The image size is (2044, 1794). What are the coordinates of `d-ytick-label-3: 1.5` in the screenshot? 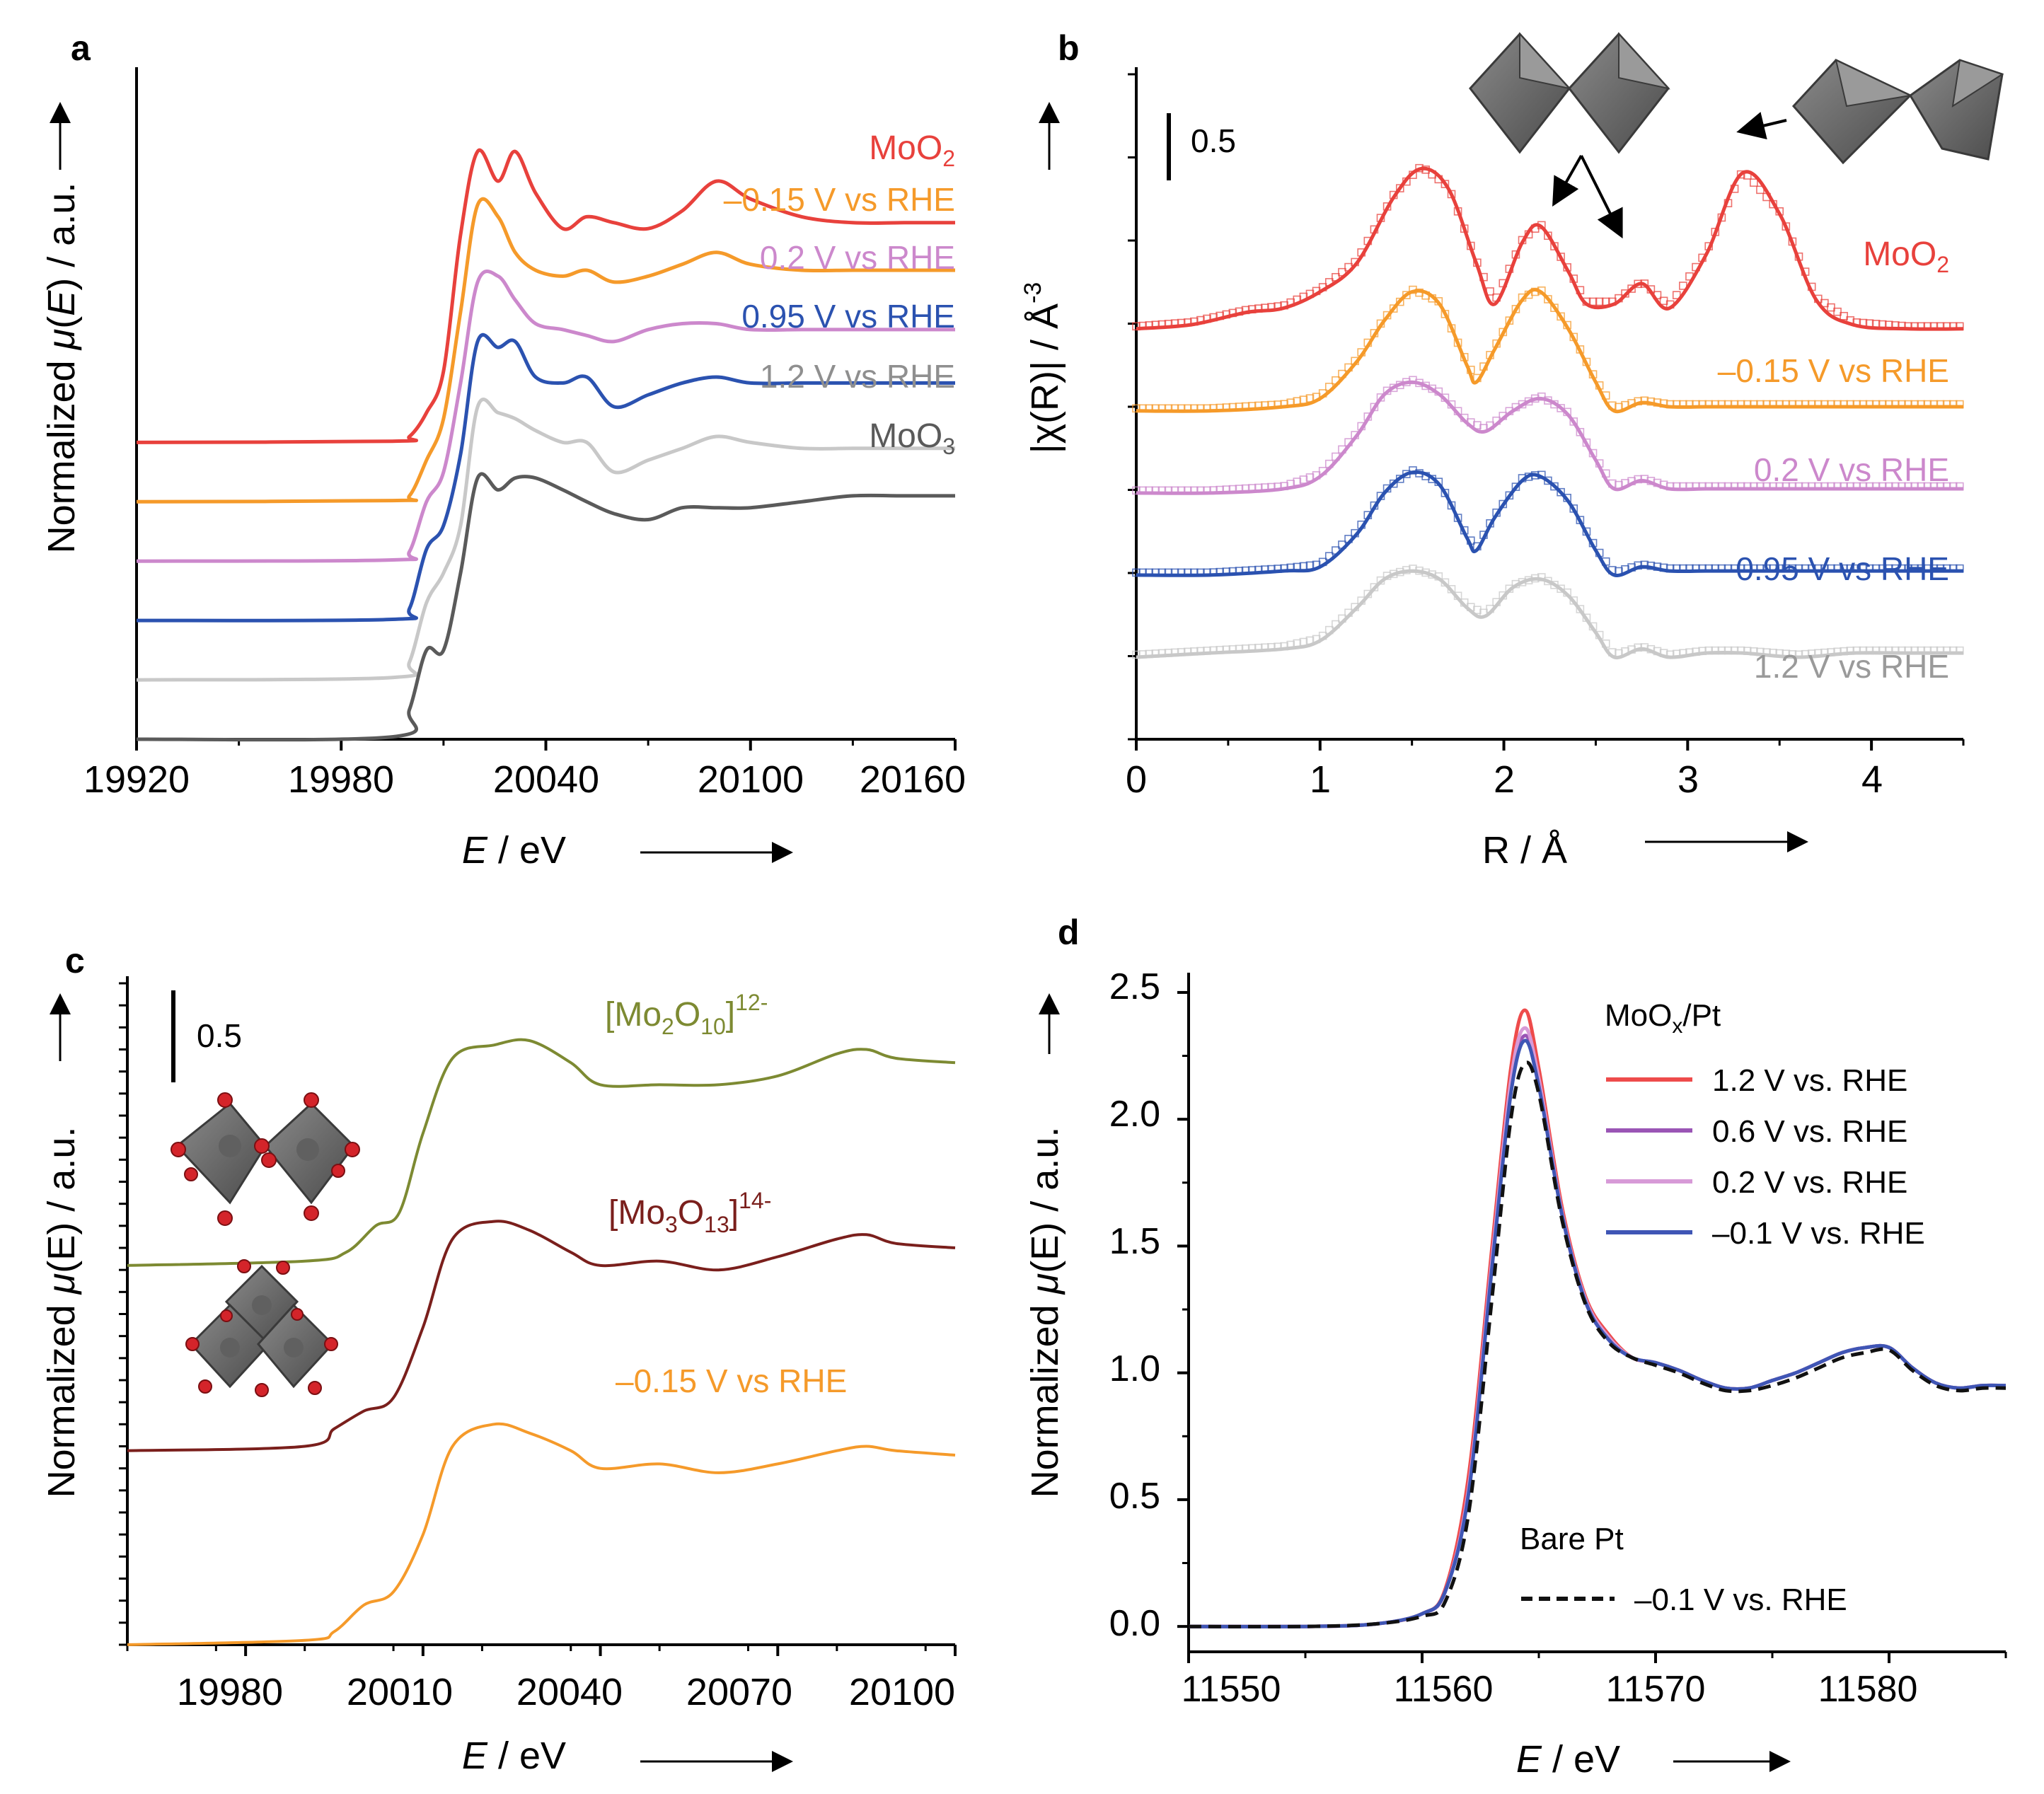 It's located at (1135, 1242).